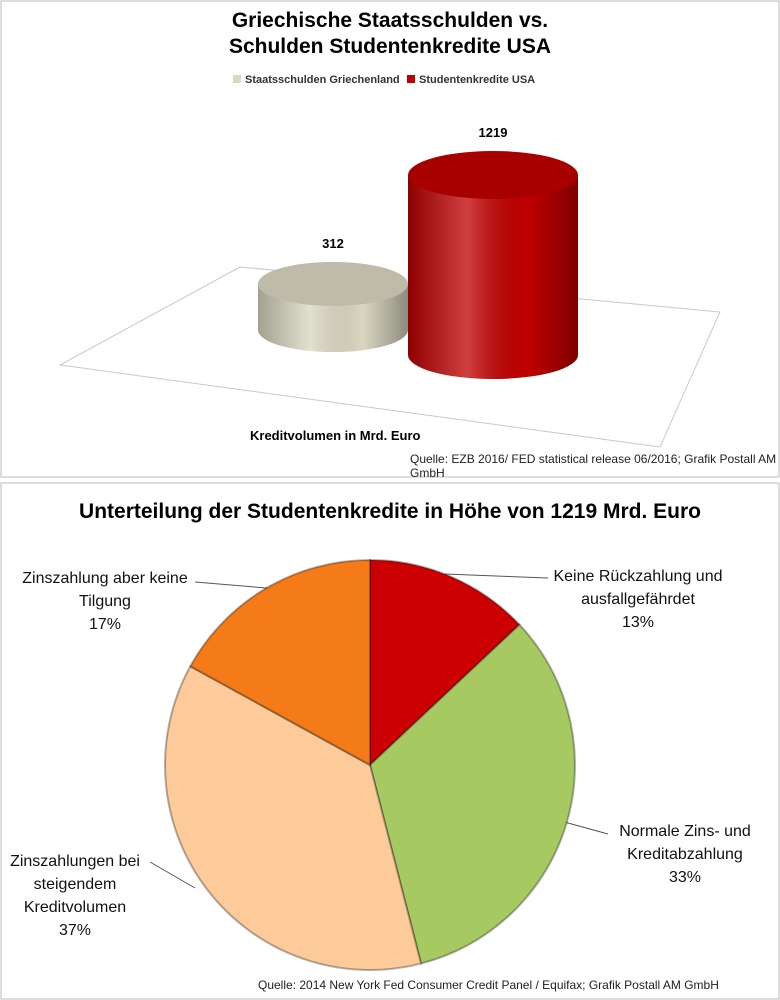 The height and width of the screenshot is (1000, 780). I want to click on legend-label: Staatsschulden Griechenland, so click(322, 80).